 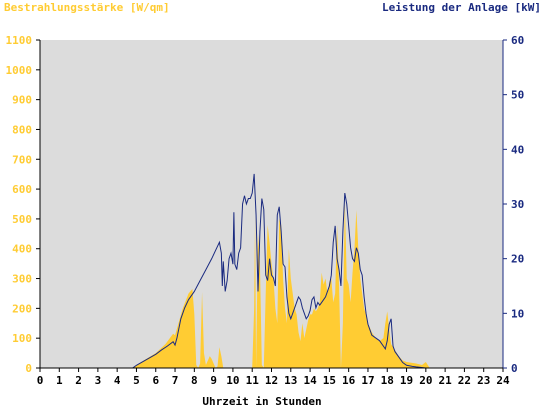 What do you see at coordinates (503, 380) in the screenshot?
I see `x-tick-label: 24` at bounding box center [503, 380].